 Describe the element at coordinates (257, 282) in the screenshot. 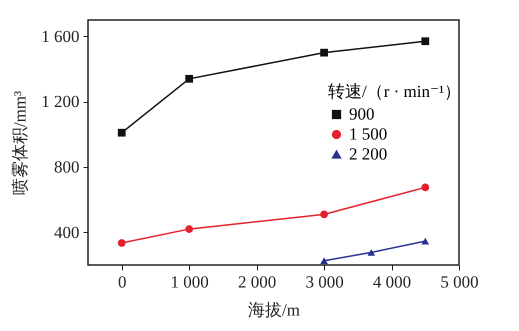

I see `x-tick-label: 2 000` at that location.